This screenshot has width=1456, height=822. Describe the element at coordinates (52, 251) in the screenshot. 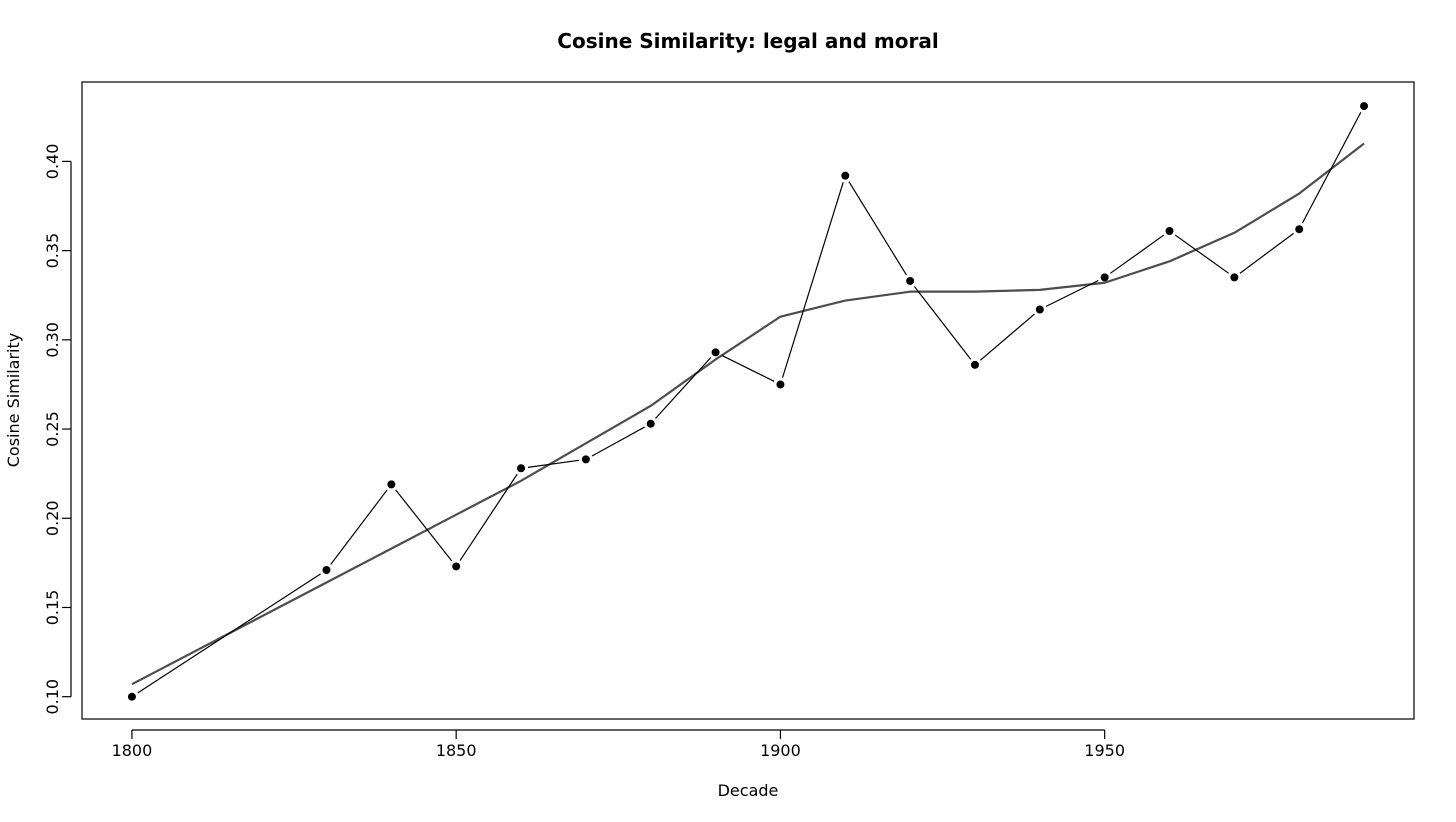

I see `y-tick-label: 0.35` at that location.